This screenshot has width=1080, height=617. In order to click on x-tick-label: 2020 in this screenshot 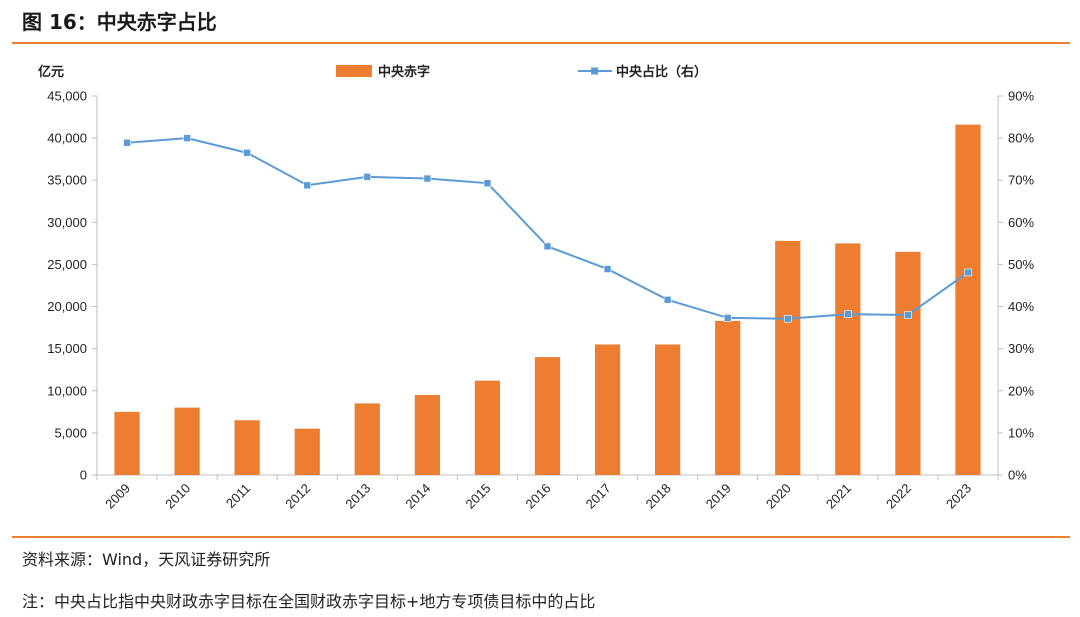, I will do `click(778, 496)`.